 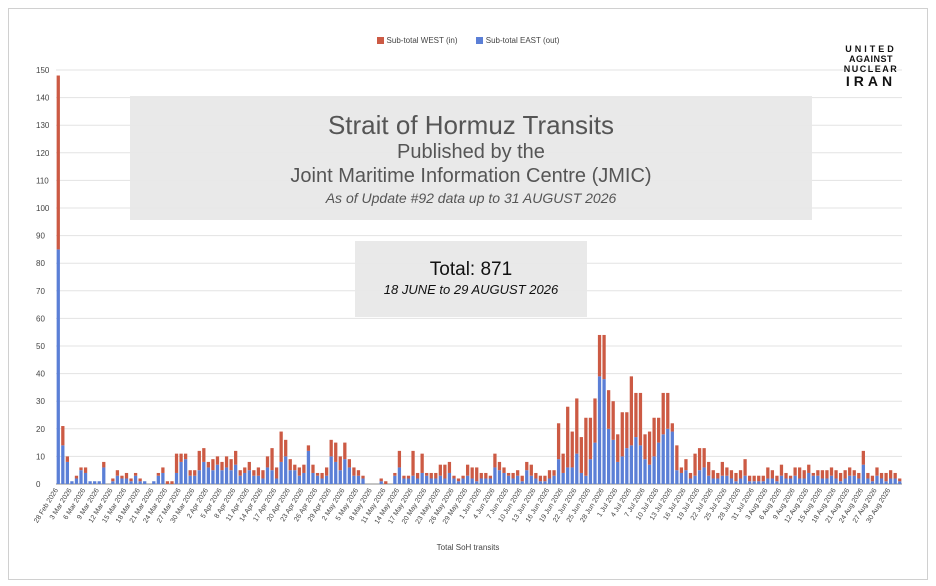 I want to click on y-tick-label-70: 70, so click(x=40, y=291).